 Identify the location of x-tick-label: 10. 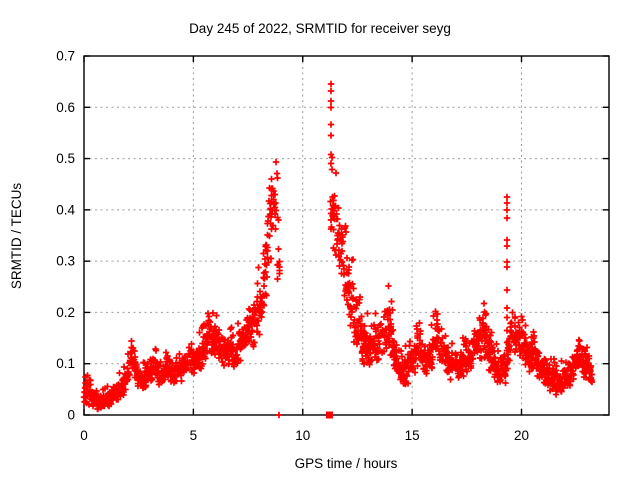
(302, 435).